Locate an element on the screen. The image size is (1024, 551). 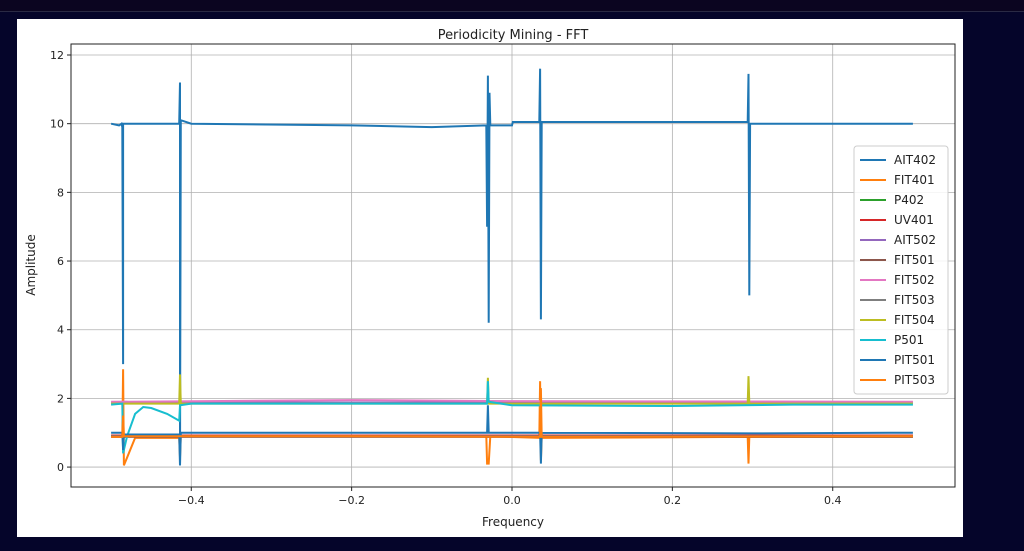
y-tick-label: 8 is located at coordinates (60, 192).